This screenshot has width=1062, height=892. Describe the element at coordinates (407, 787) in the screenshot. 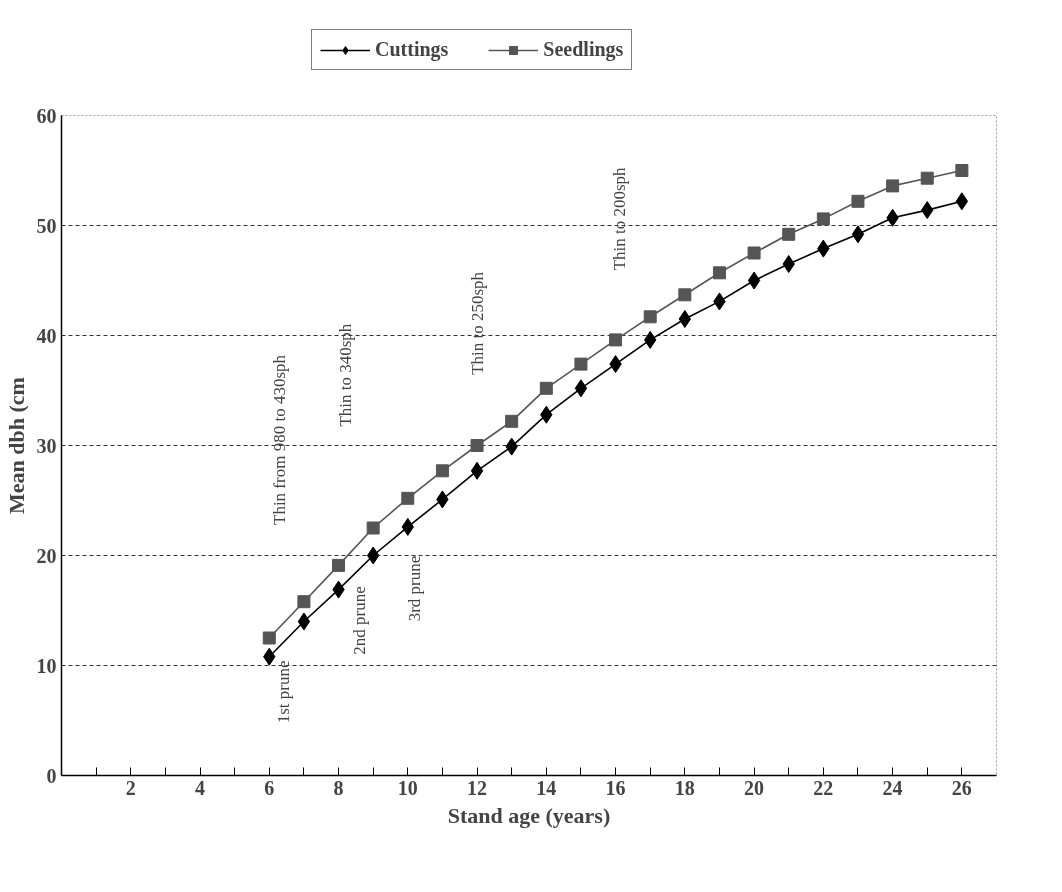

I see `x-tick-label: 10` at that location.